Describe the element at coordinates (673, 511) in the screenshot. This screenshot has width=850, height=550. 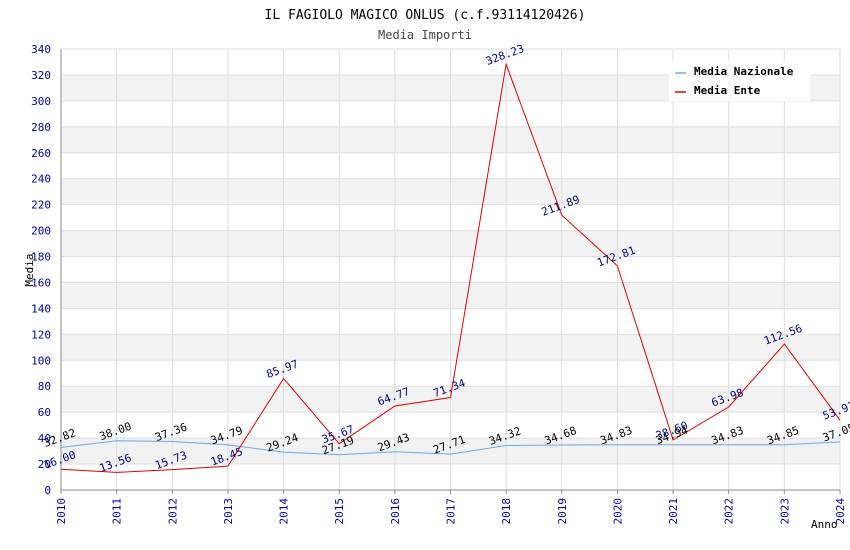
I see `x-tick-label: 2021` at that location.